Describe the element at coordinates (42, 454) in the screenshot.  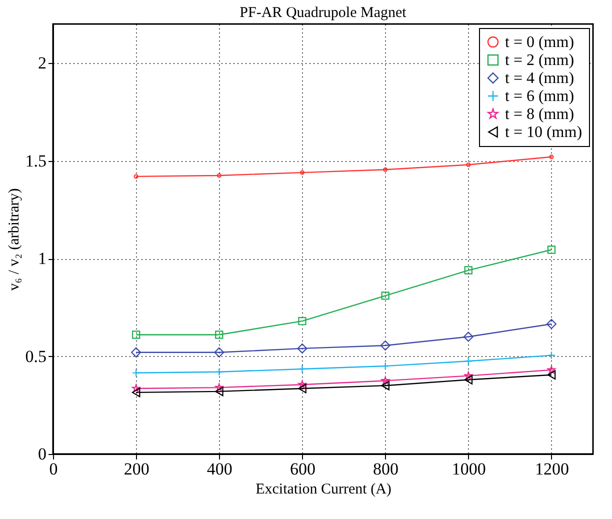
I see `y-tick-label: 0` at that location.